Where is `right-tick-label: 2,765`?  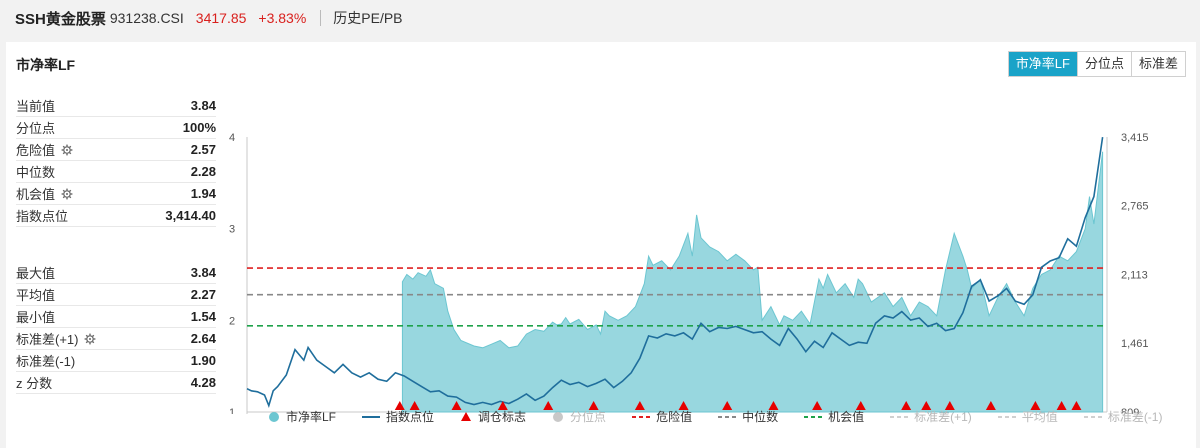 right-tick-label: 2,765 is located at coordinates (1135, 207).